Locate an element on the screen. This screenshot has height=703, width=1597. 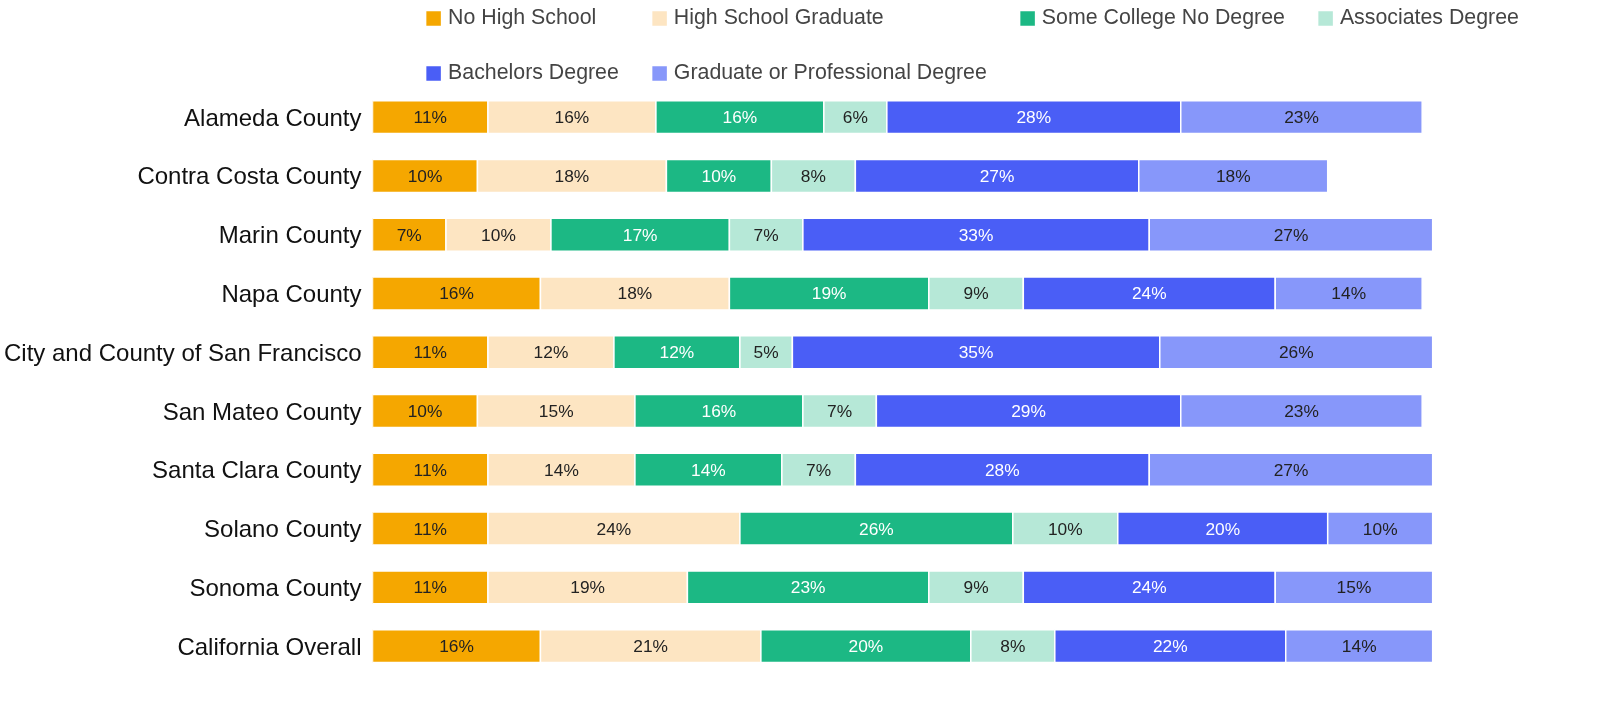
legend-label: No High School is located at coordinates (522, 17).